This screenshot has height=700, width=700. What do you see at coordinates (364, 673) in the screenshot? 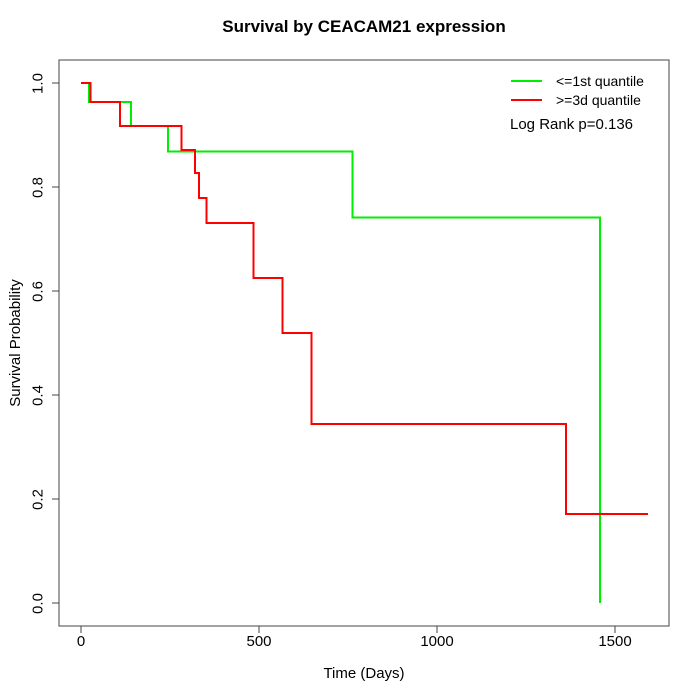
I see `x-axis-title: Time (Days)` at bounding box center [364, 673].